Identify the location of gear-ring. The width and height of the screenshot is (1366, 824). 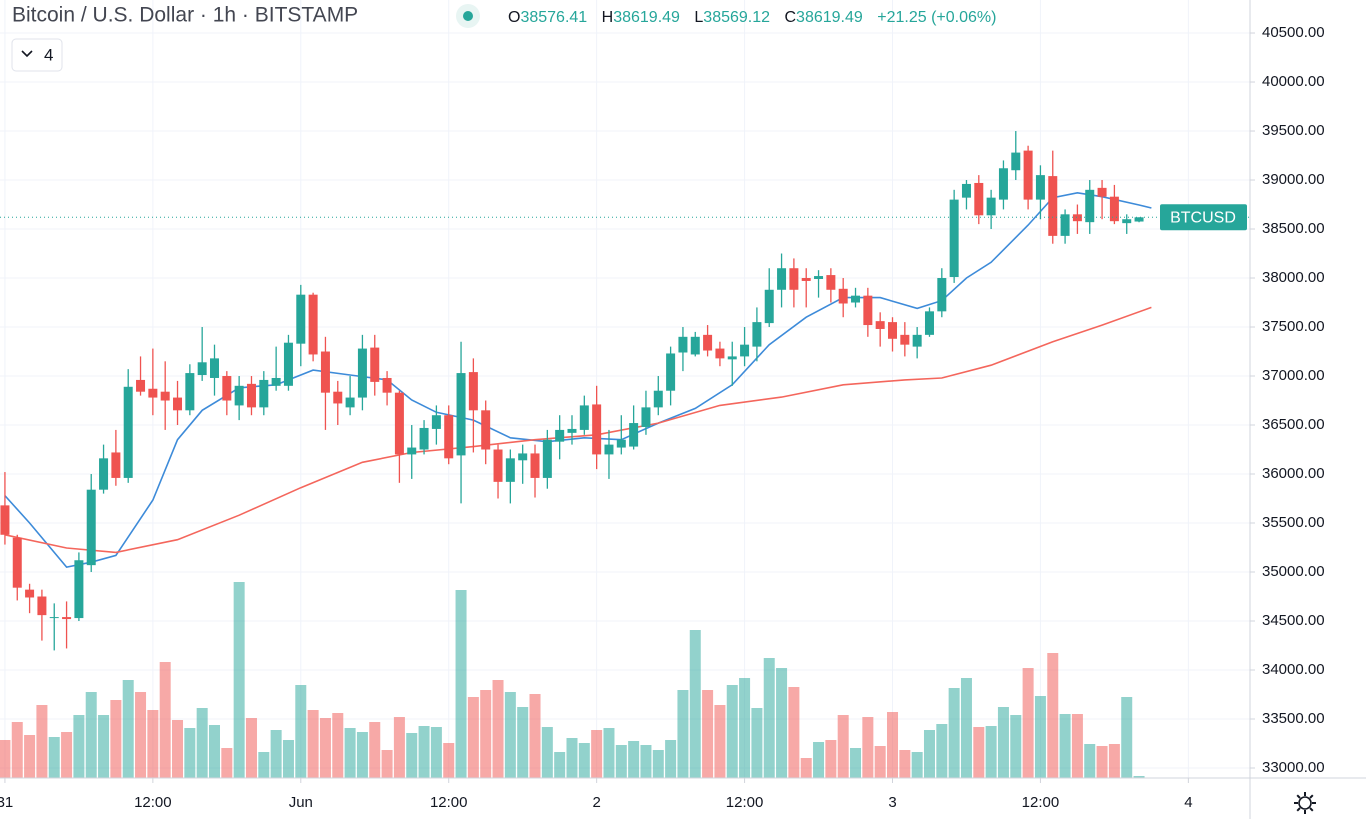
(1305, 803).